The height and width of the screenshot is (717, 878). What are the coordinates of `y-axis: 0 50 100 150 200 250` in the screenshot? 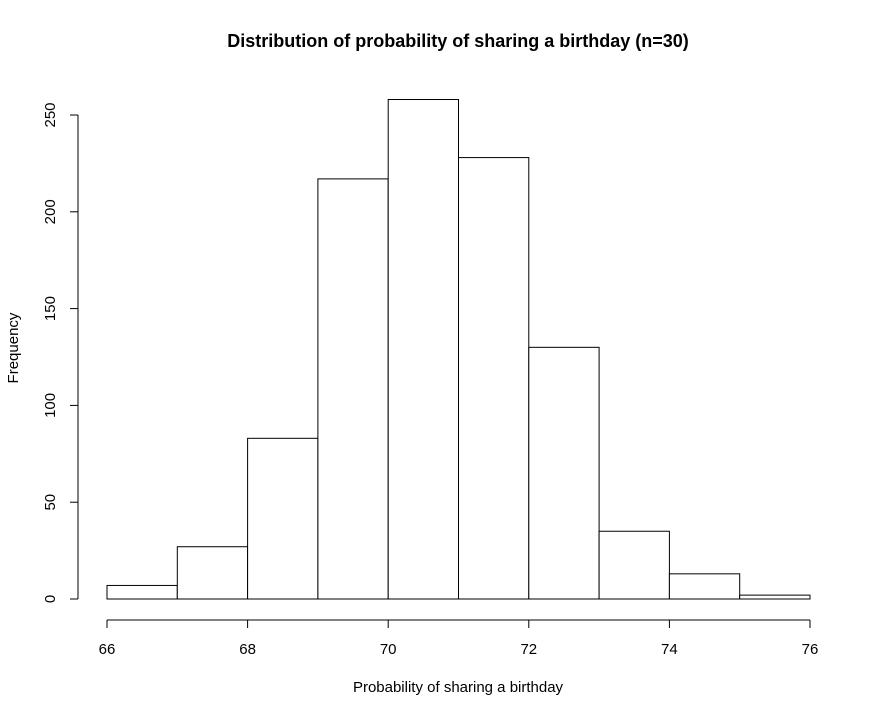 It's located at (60, 352).